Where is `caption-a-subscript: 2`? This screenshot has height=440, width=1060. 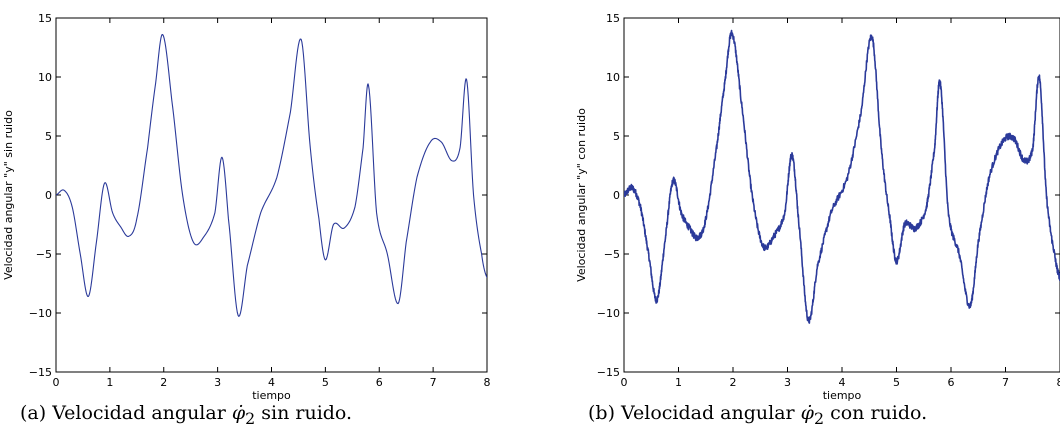
caption-a-subscript: 2 is located at coordinates (250, 418).